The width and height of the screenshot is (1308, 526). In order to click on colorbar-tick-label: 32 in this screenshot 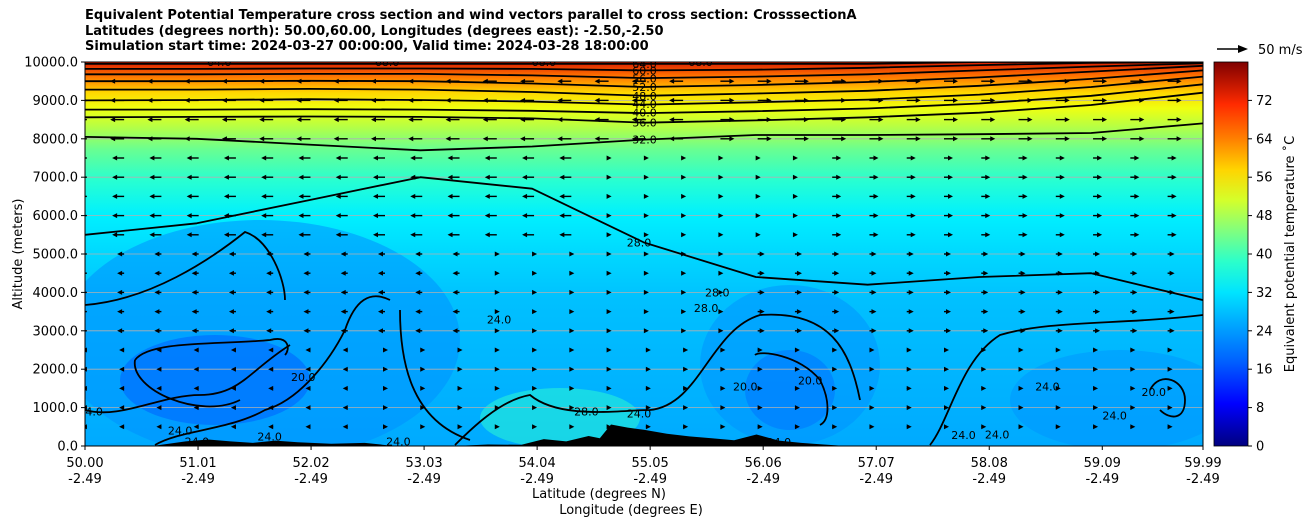, I will do `click(1264, 293)`.